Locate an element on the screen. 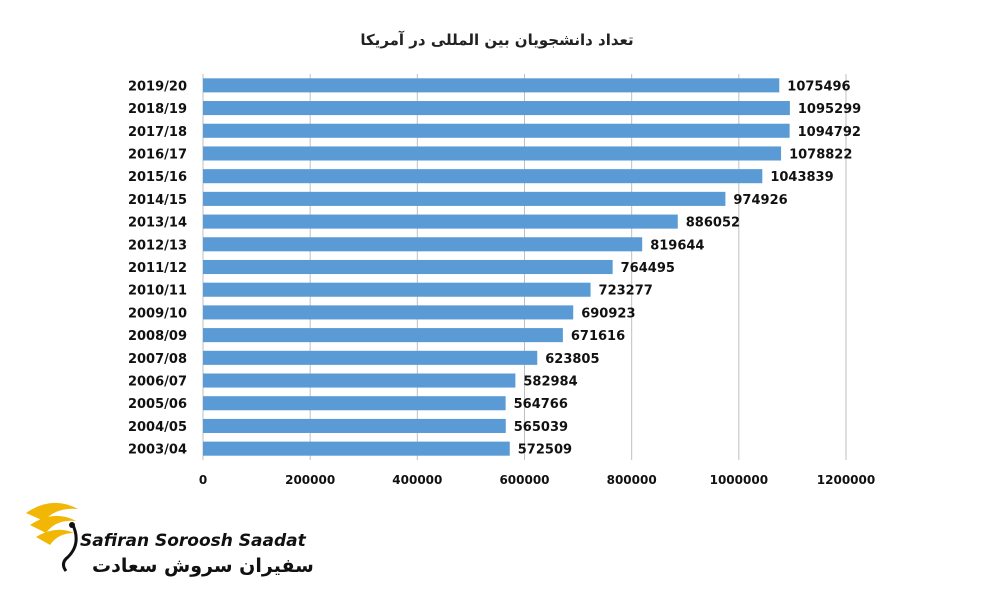 Image resolution: width=1000 pixels, height=600 pixels. x-tick-label: 1200000 is located at coordinates (846, 480).